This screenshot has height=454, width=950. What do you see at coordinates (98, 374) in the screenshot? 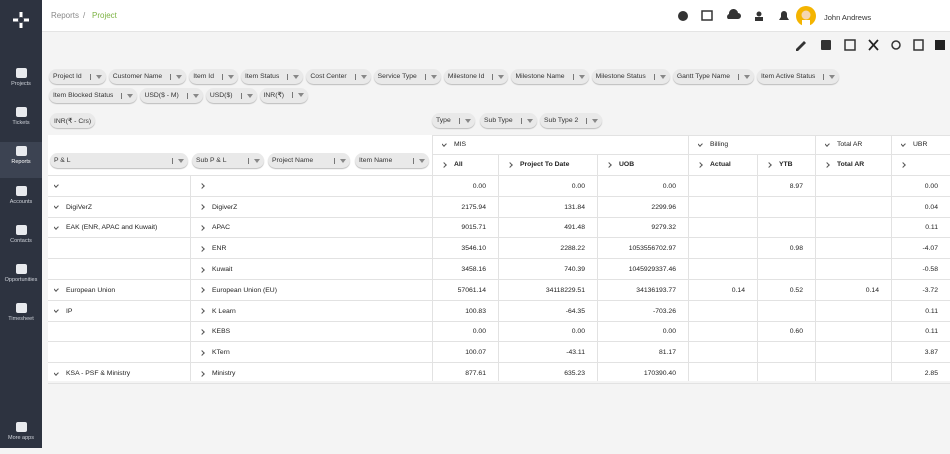
I see `row-label: KSA - PSF & Ministry` at bounding box center [98, 374].